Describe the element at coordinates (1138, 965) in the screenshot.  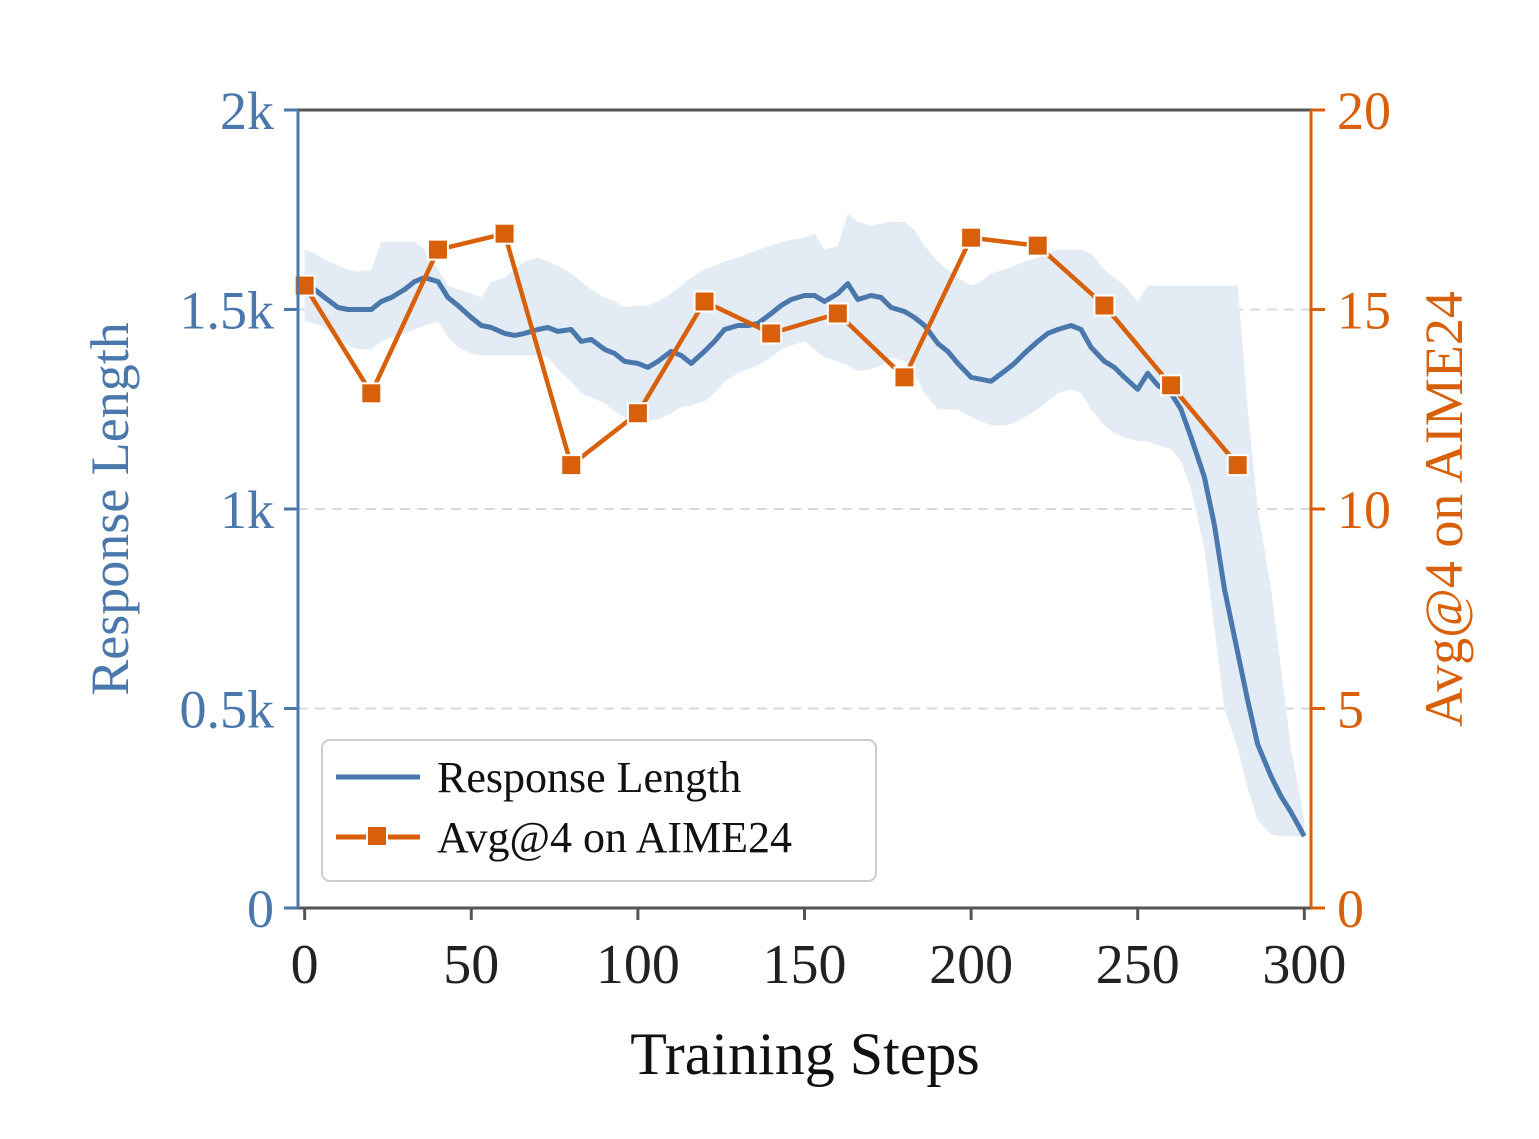
I see `x-tick-label-5: 250` at that location.